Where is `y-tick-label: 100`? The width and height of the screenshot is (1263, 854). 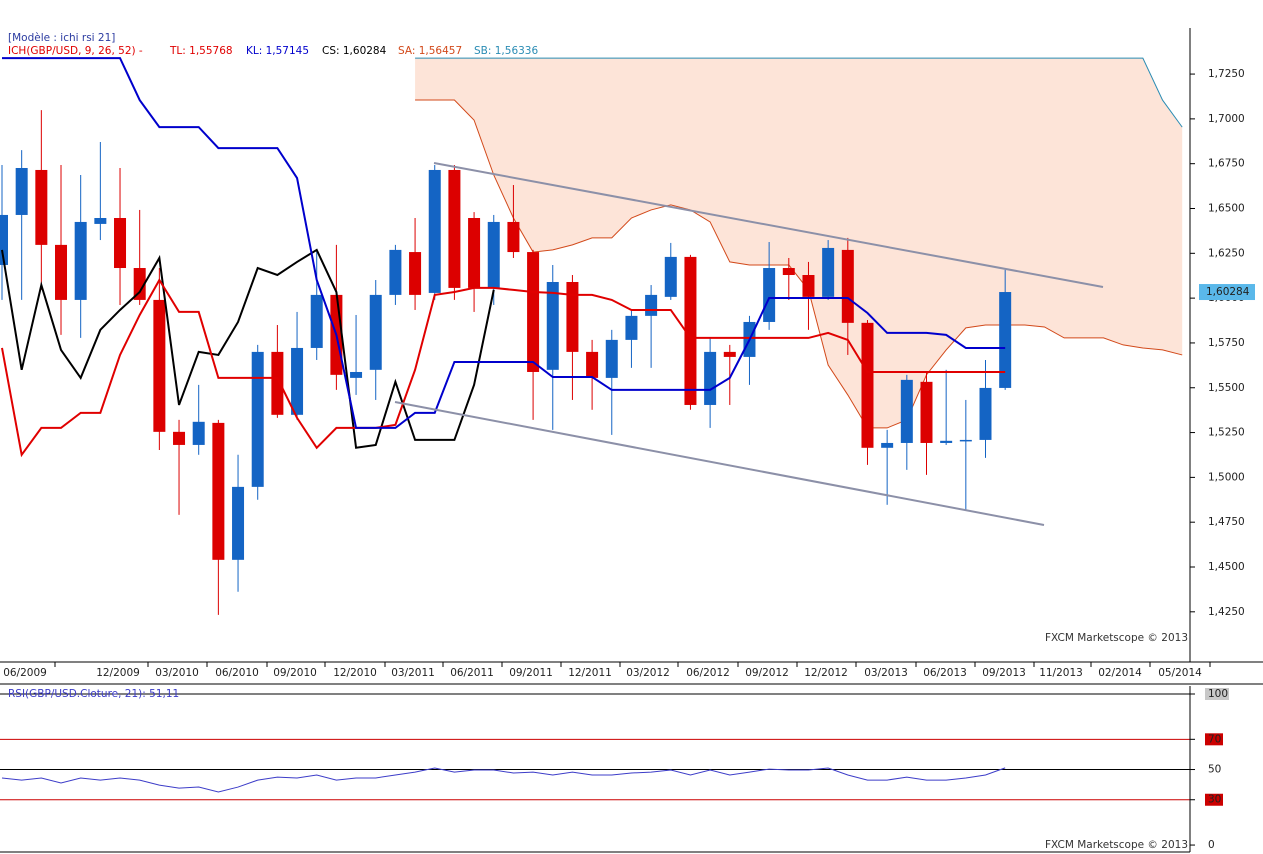
y-tick-label: 100 is located at coordinates (1218, 694).